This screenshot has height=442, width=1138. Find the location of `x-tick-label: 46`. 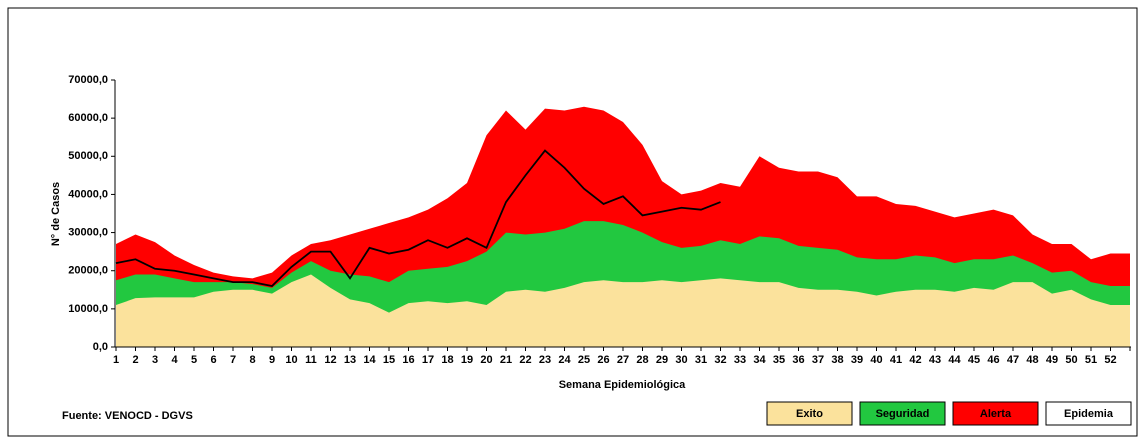

x-tick-label: 46 is located at coordinates (993, 360).